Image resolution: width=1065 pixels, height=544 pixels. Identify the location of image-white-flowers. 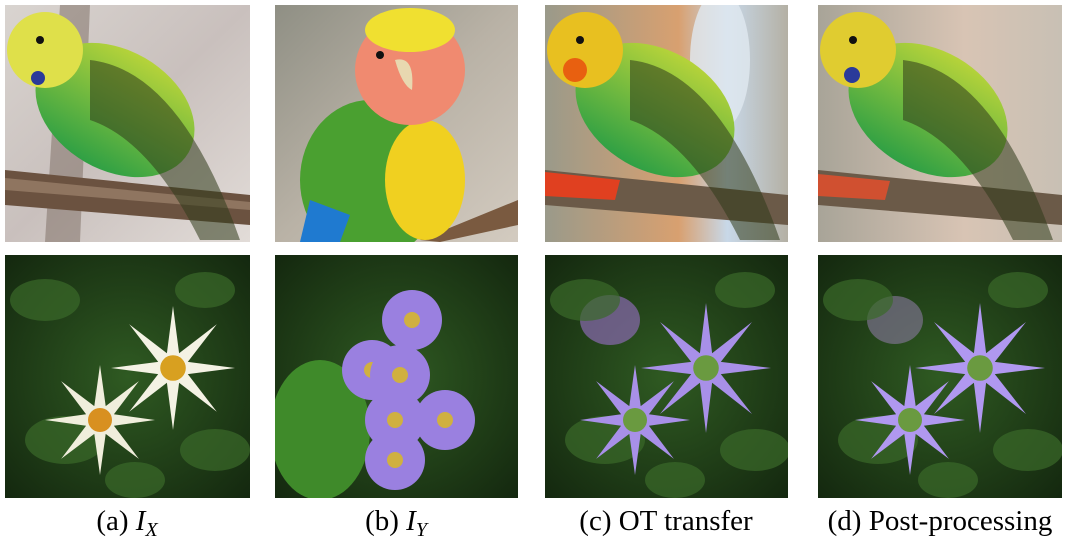
(127, 376).